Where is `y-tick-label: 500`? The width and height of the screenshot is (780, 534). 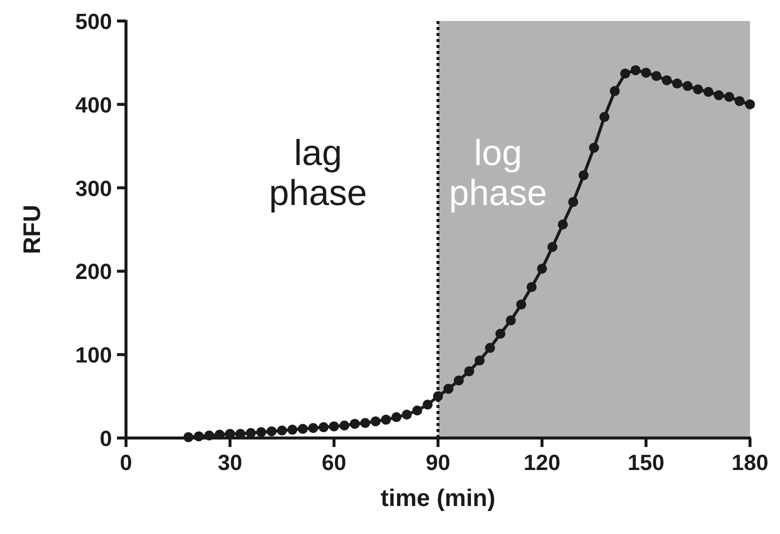 y-tick-label: 500 is located at coordinates (93, 21).